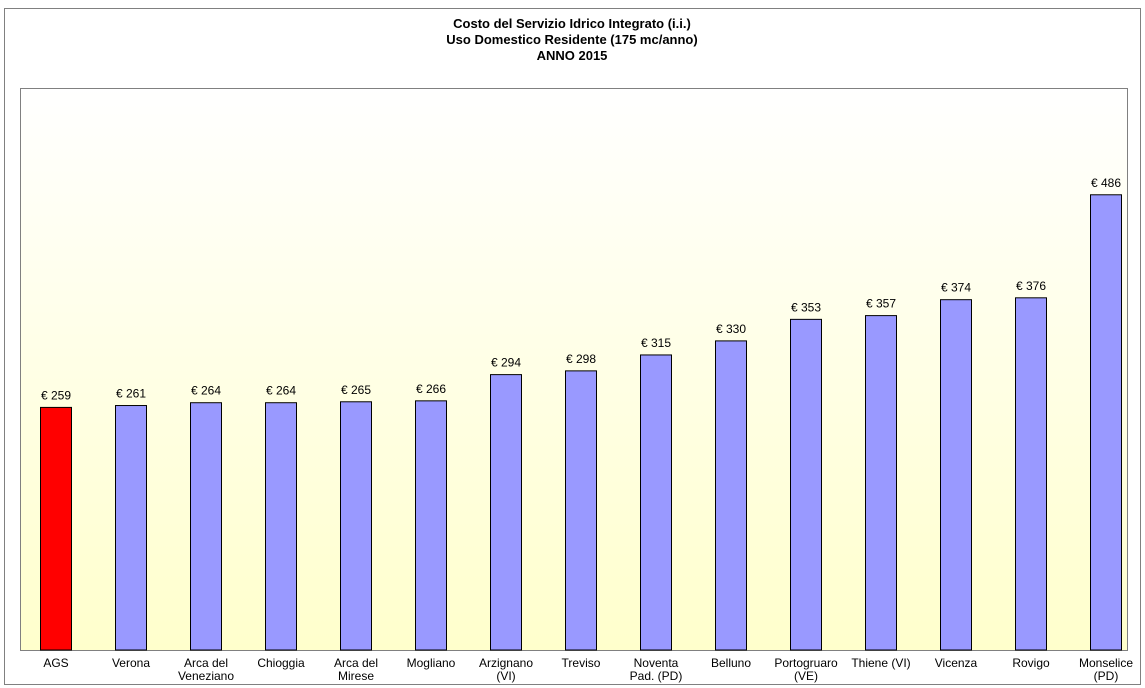  What do you see at coordinates (731, 329) in the screenshot?
I see `data-label: € 330` at bounding box center [731, 329].